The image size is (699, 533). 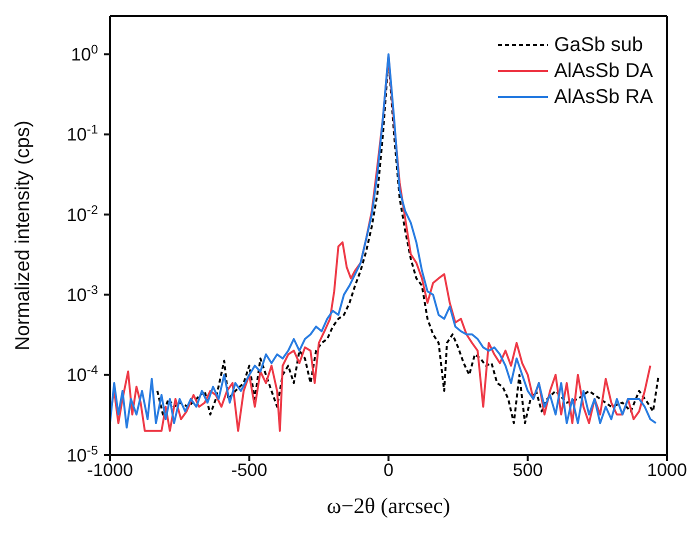 I want to click on x-tick-label: 0, so click(x=388, y=470).